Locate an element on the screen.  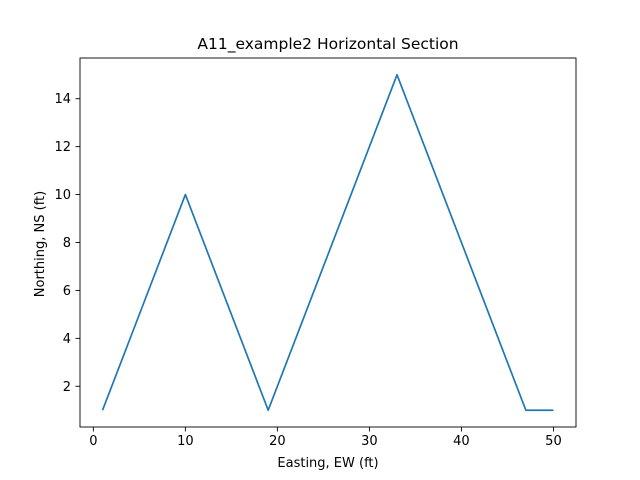
x-tick-label: 10 is located at coordinates (185, 441).